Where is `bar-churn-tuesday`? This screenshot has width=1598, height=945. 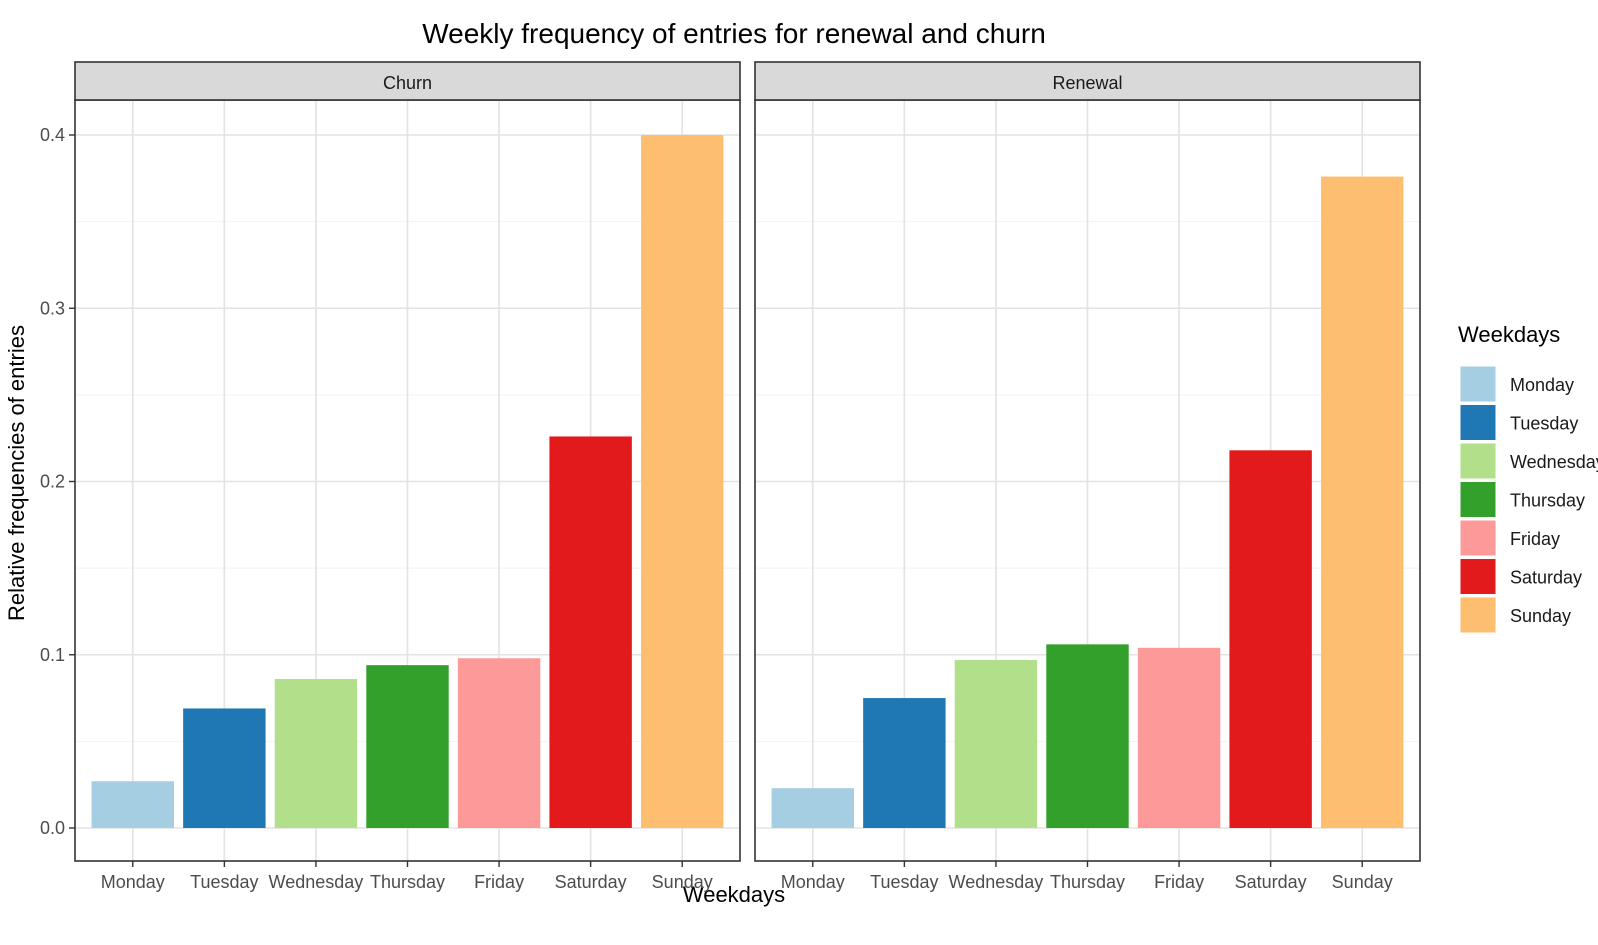 bar-churn-tuesday is located at coordinates (224, 768).